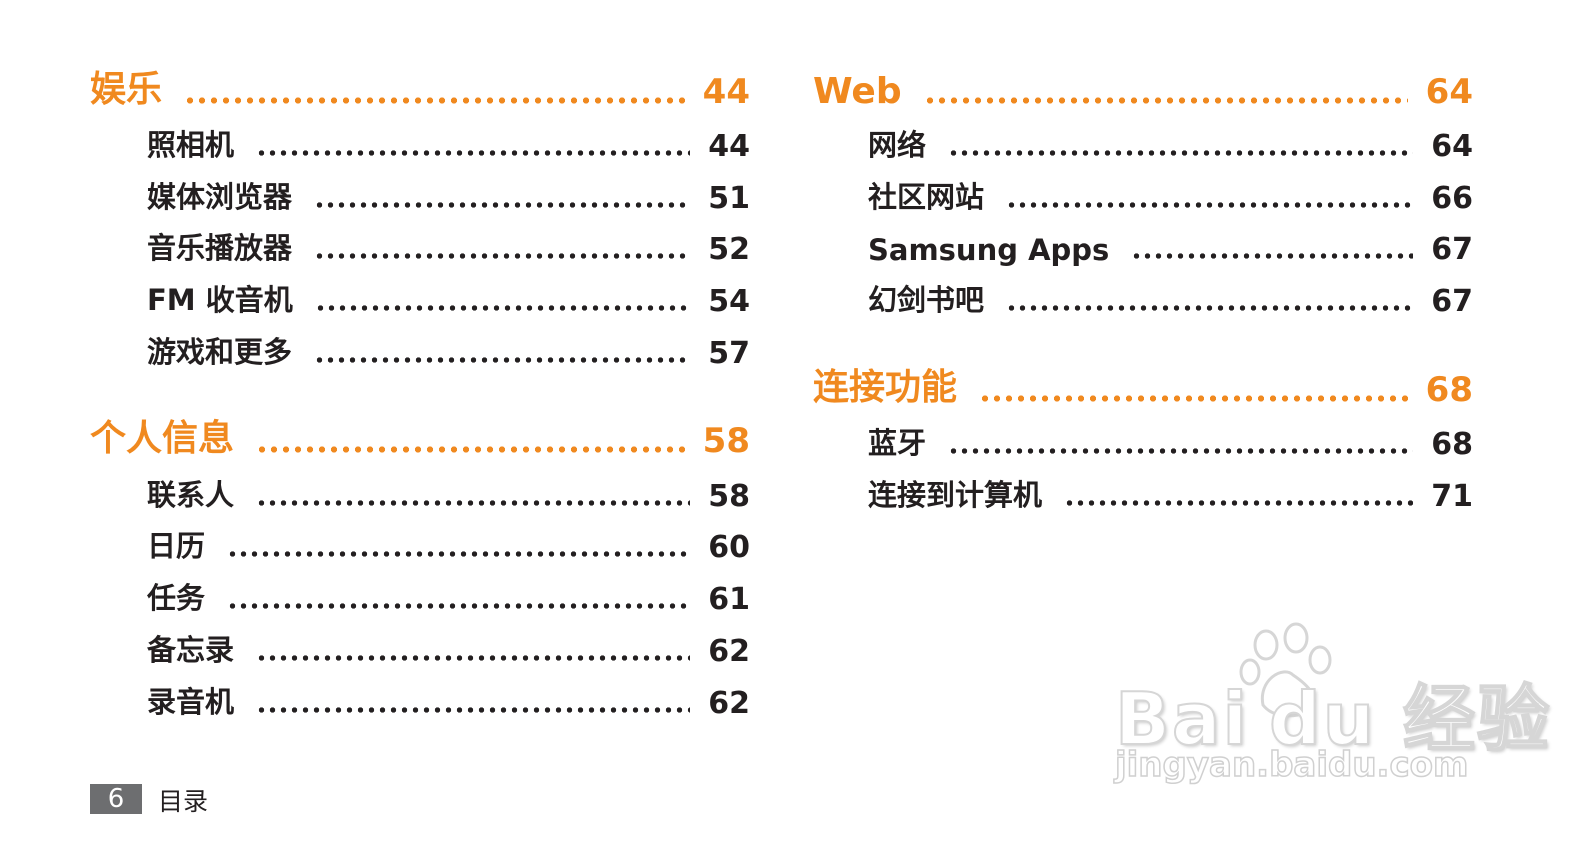 The width and height of the screenshot is (1587, 862). What do you see at coordinates (729, 301) in the screenshot?
I see `entry-page-number: 54` at bounding box center [729, 301].